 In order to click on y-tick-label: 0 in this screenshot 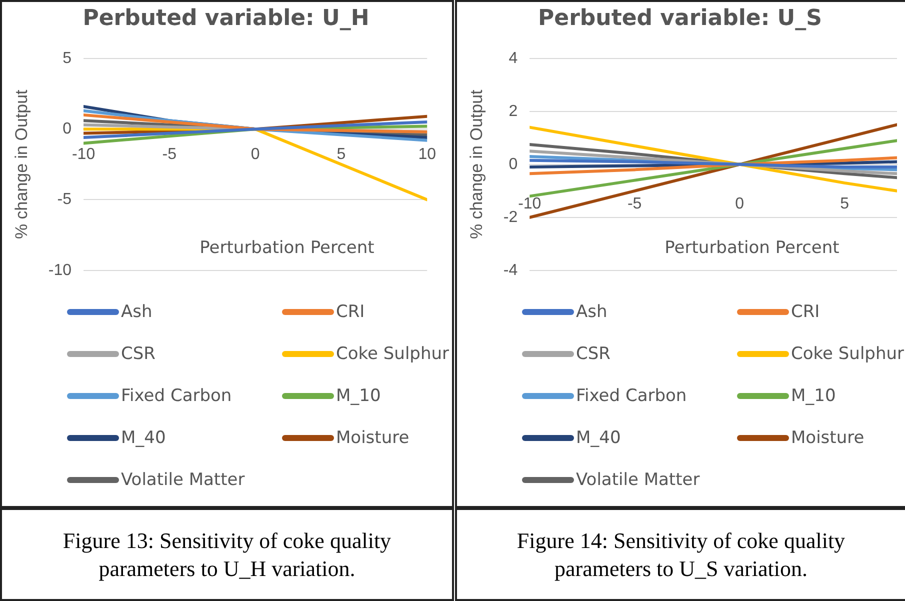, I will do `click(67, 129)`.